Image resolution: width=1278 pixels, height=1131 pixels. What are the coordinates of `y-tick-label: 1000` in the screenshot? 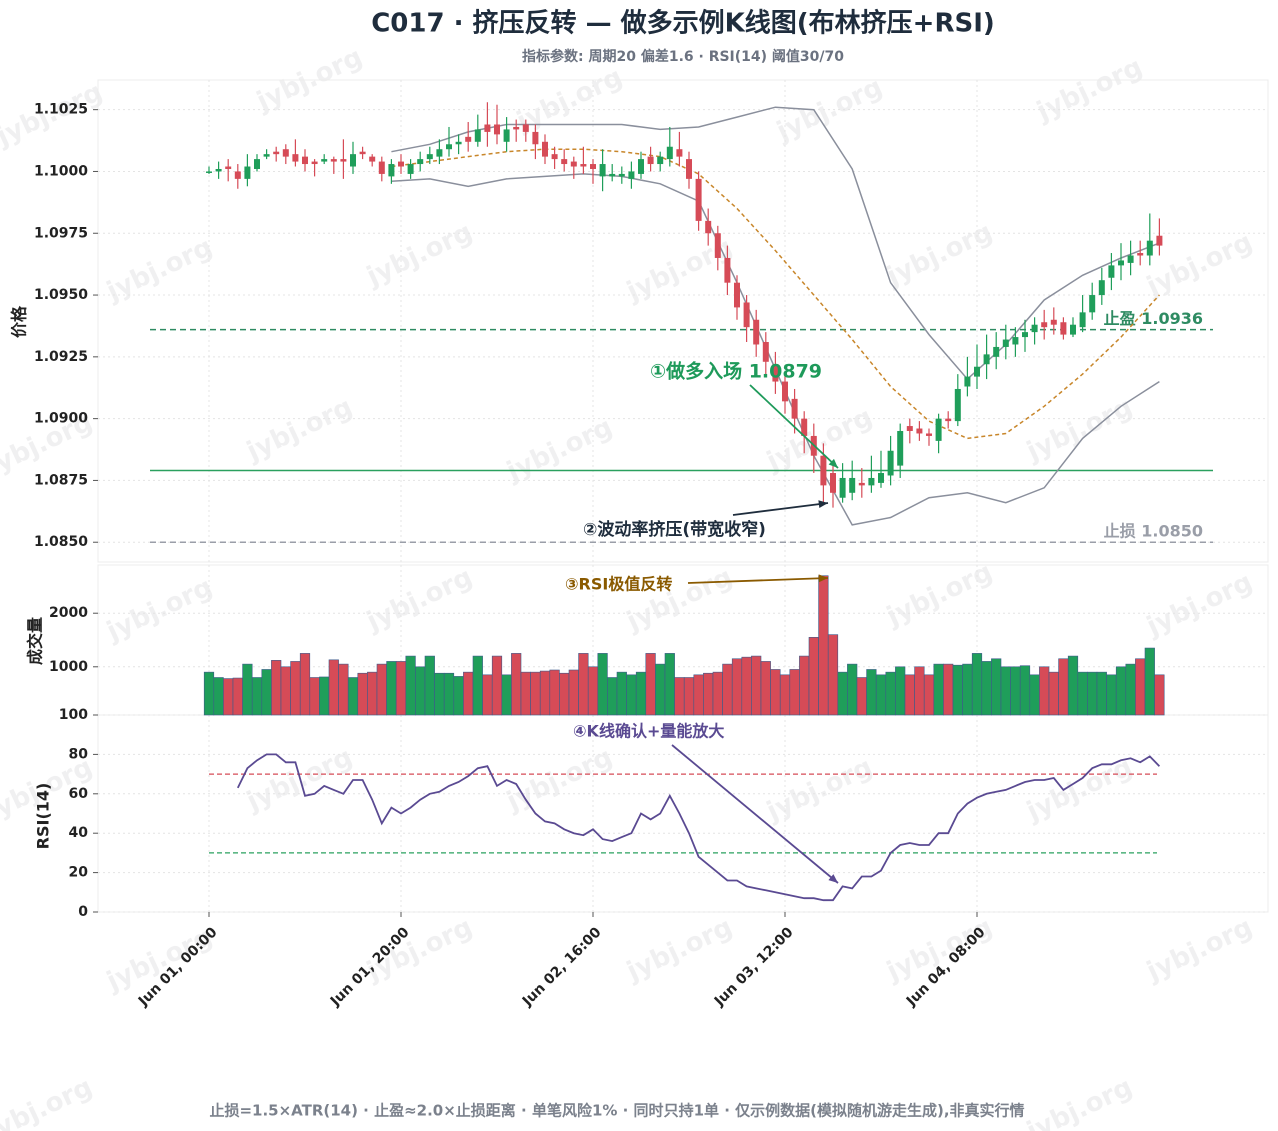 It's located at (68, 667).